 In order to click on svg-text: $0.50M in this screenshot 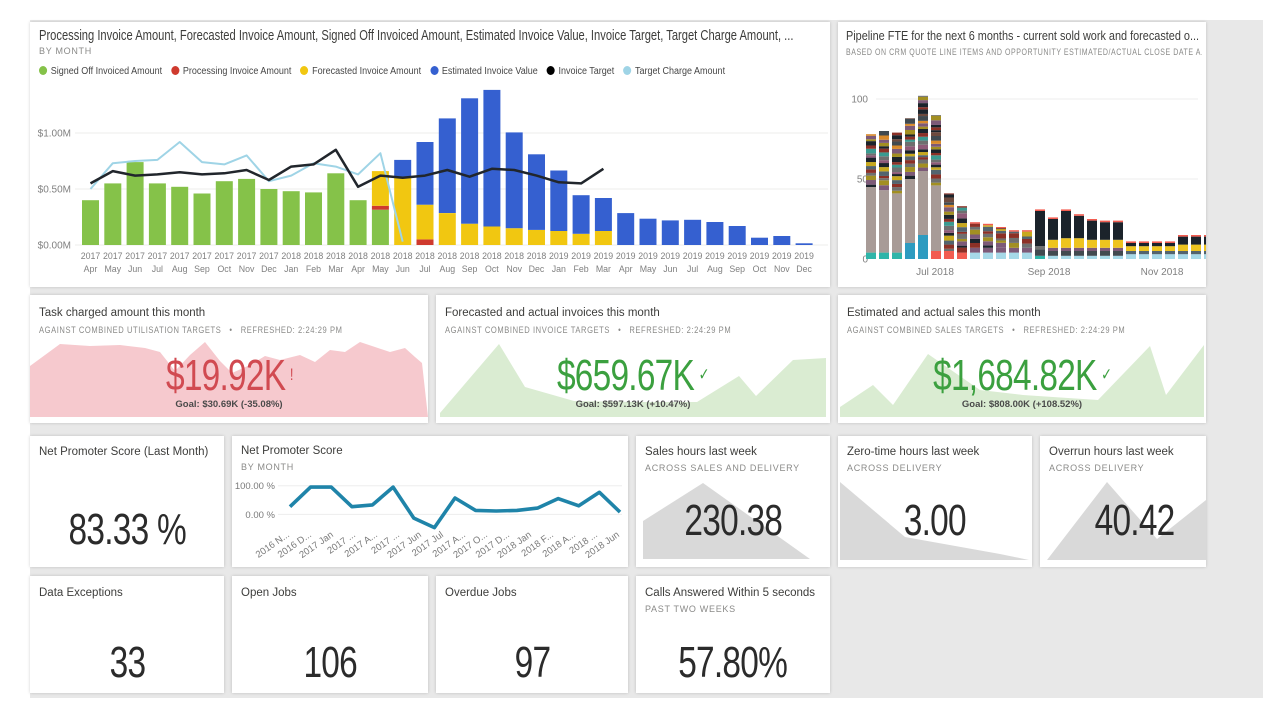, I will do `click(54, 190)`.